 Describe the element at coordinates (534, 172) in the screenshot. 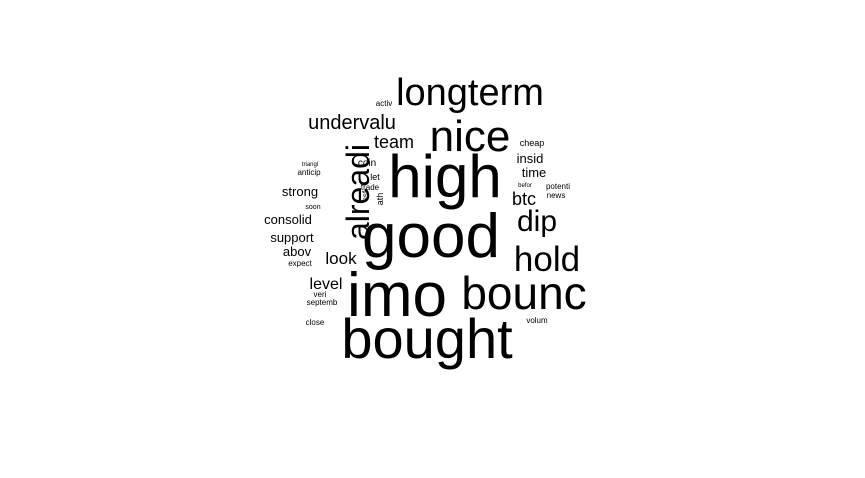

I see `word-time: time` at that location.